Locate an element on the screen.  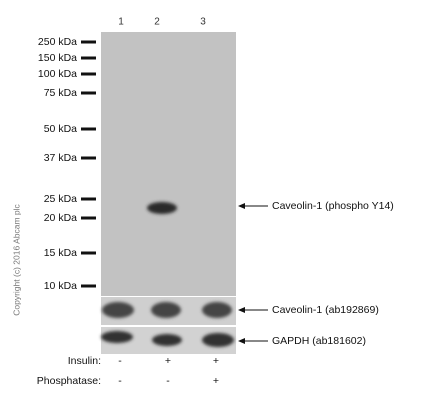
marker-label: 150 kDa is located at coordinates (57, 58).